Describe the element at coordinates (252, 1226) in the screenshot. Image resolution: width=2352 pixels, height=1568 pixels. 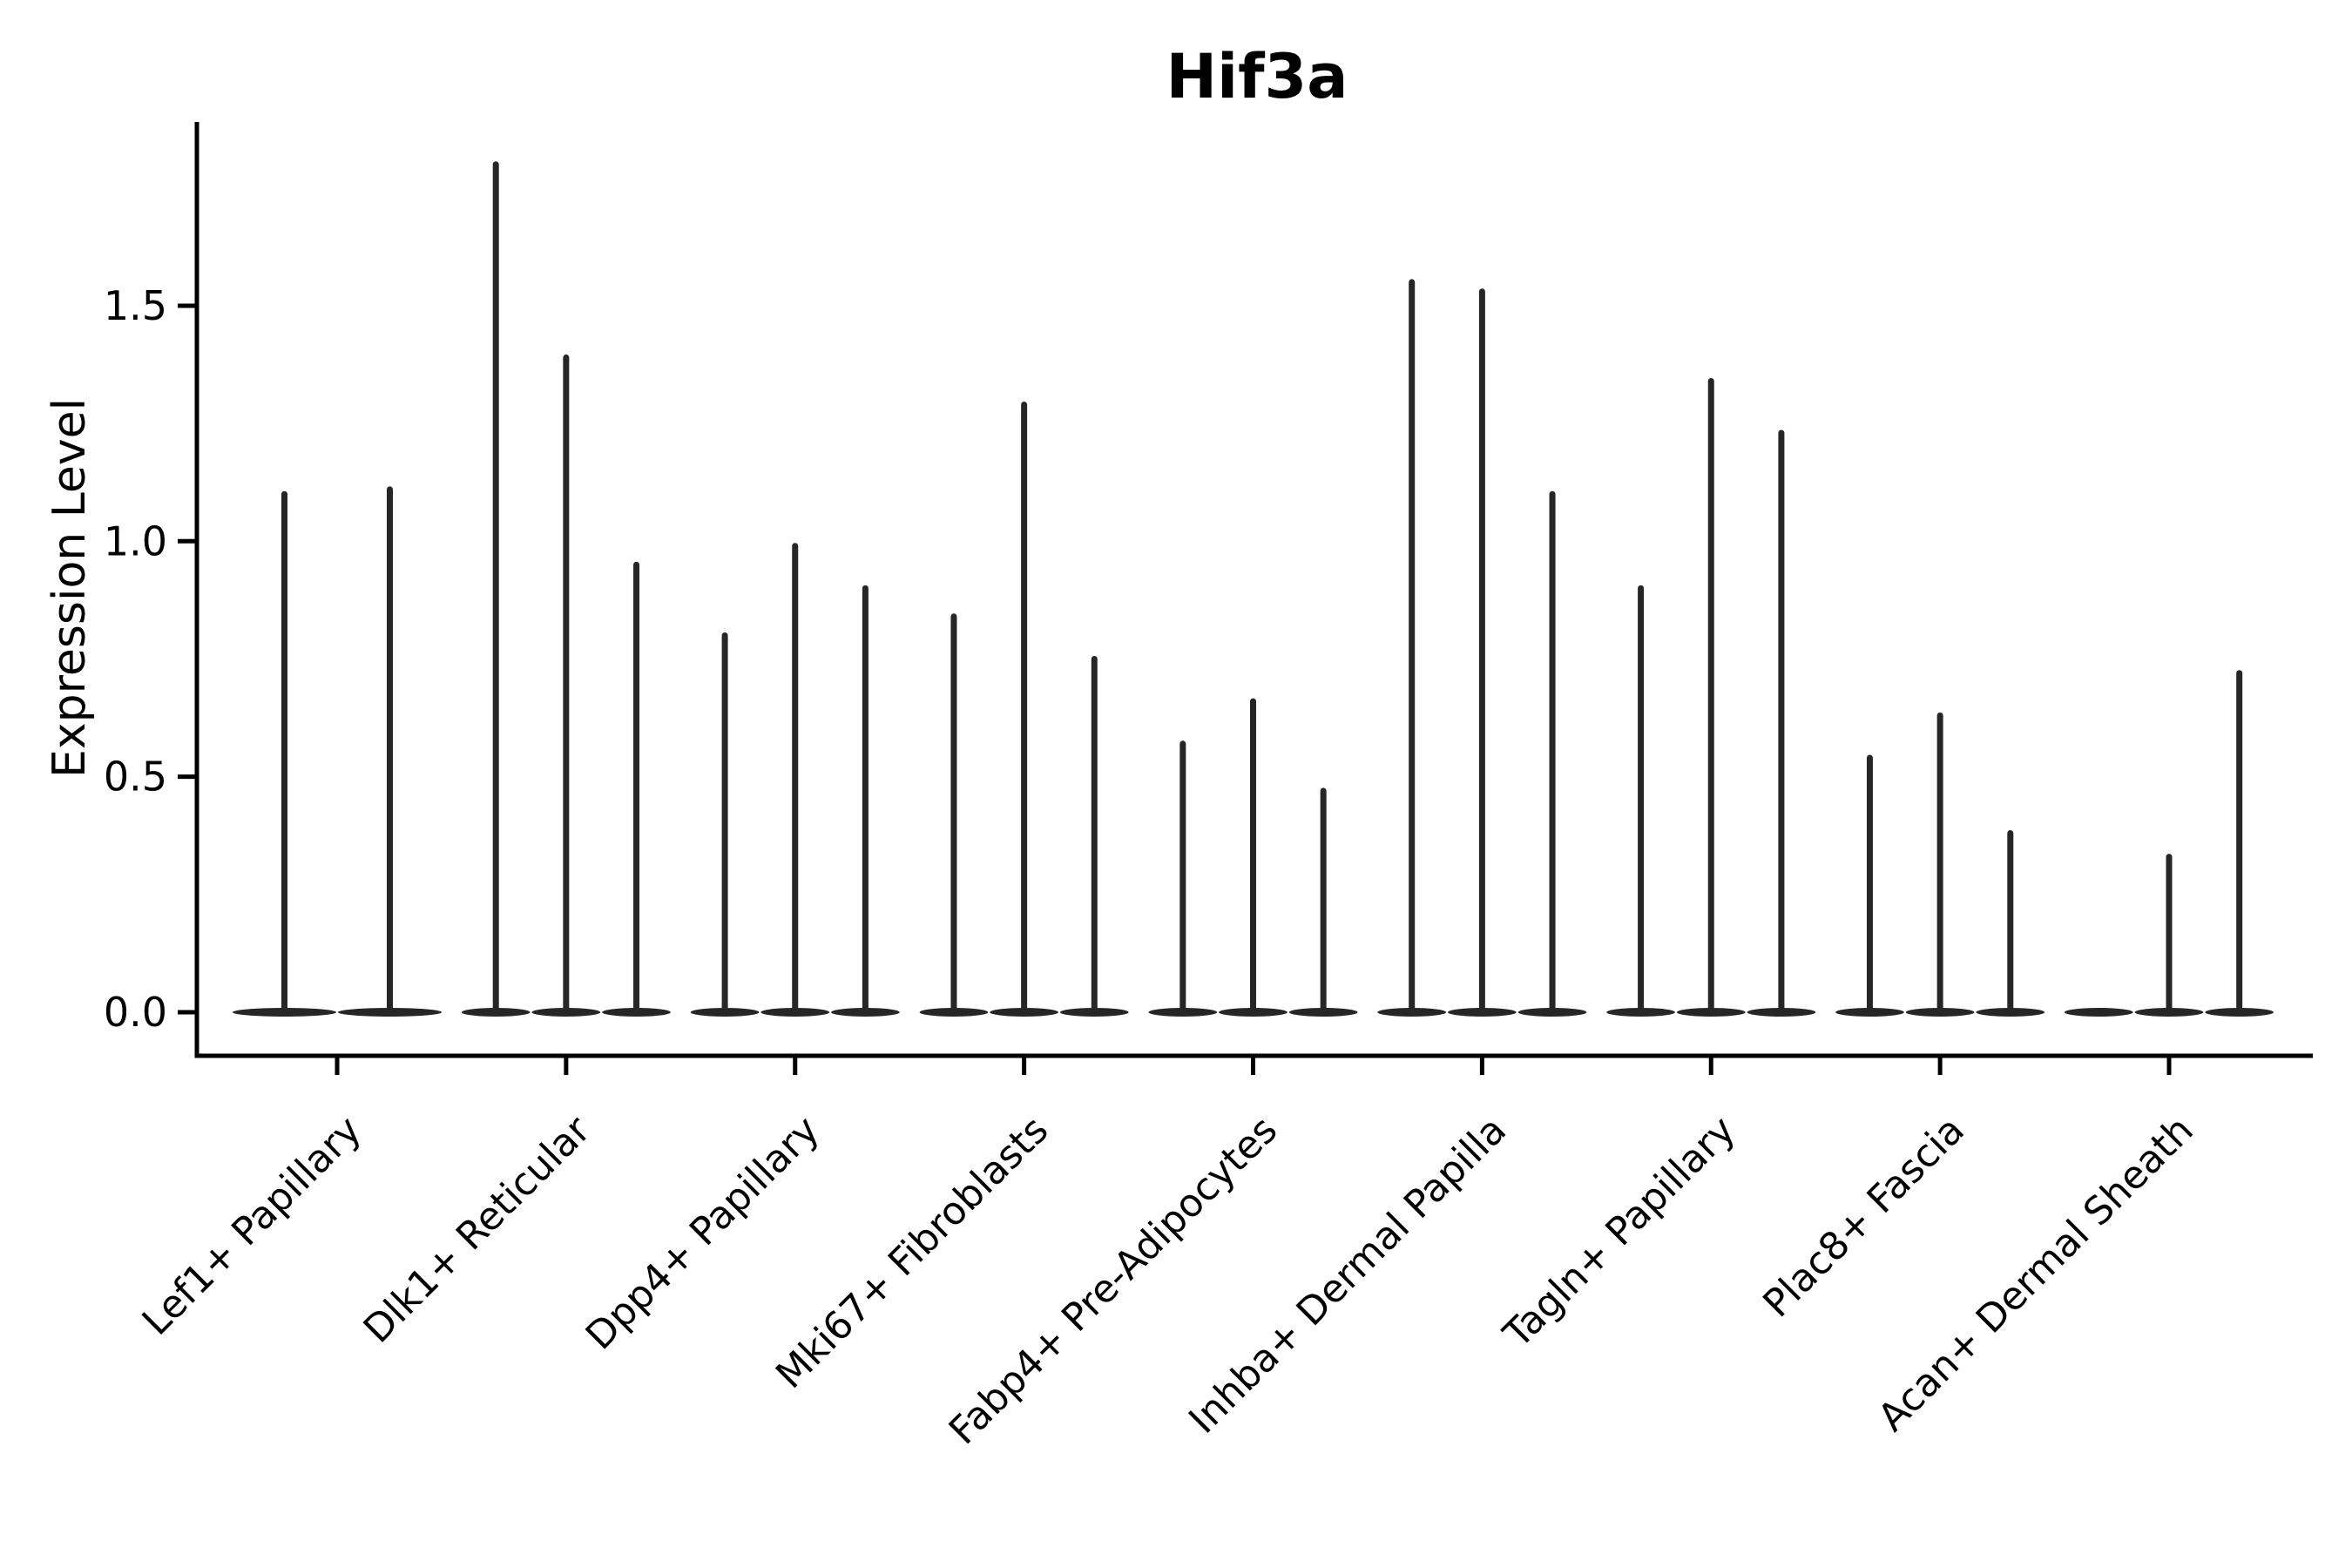
I see `x-tick-label: Lef1+ Papillary` at that location.